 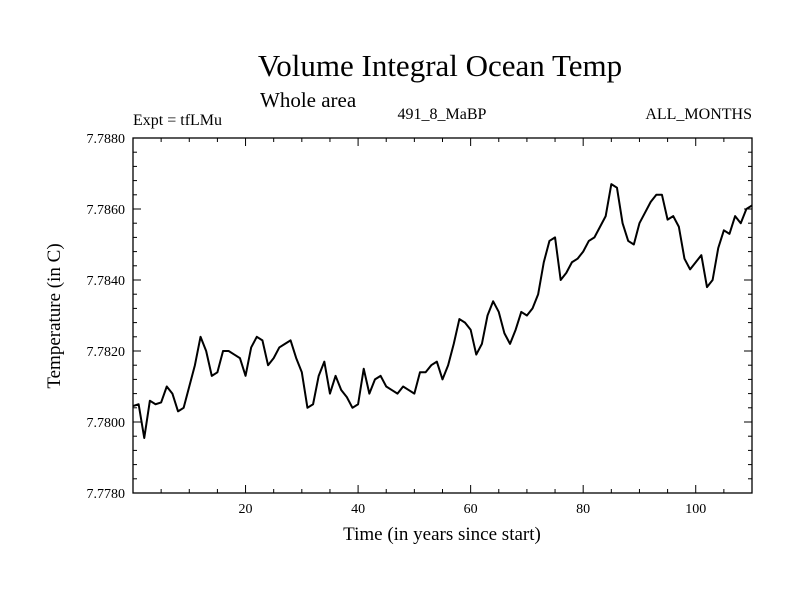 What do you see at coordinates (471, 509) in the screenshot?
I see `x-tick-label: 60` at bounding box center [471, 509].